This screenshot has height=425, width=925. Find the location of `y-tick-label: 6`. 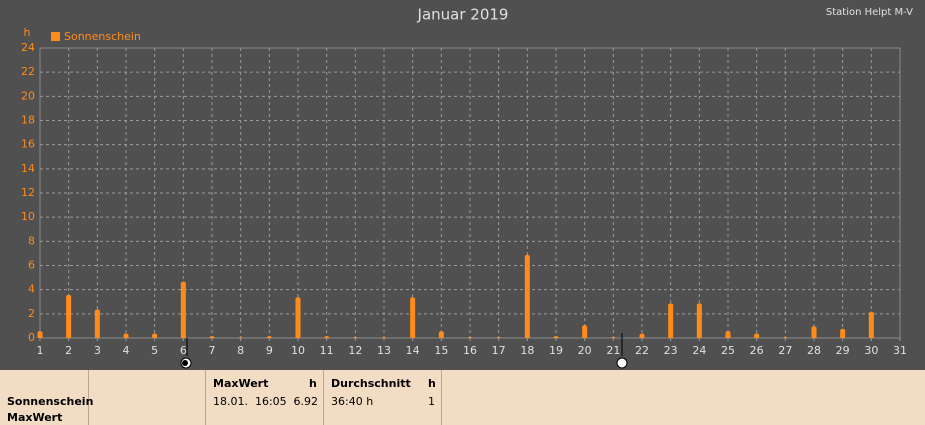

y-tick-label: 6 is located at coordinates (31, 265).